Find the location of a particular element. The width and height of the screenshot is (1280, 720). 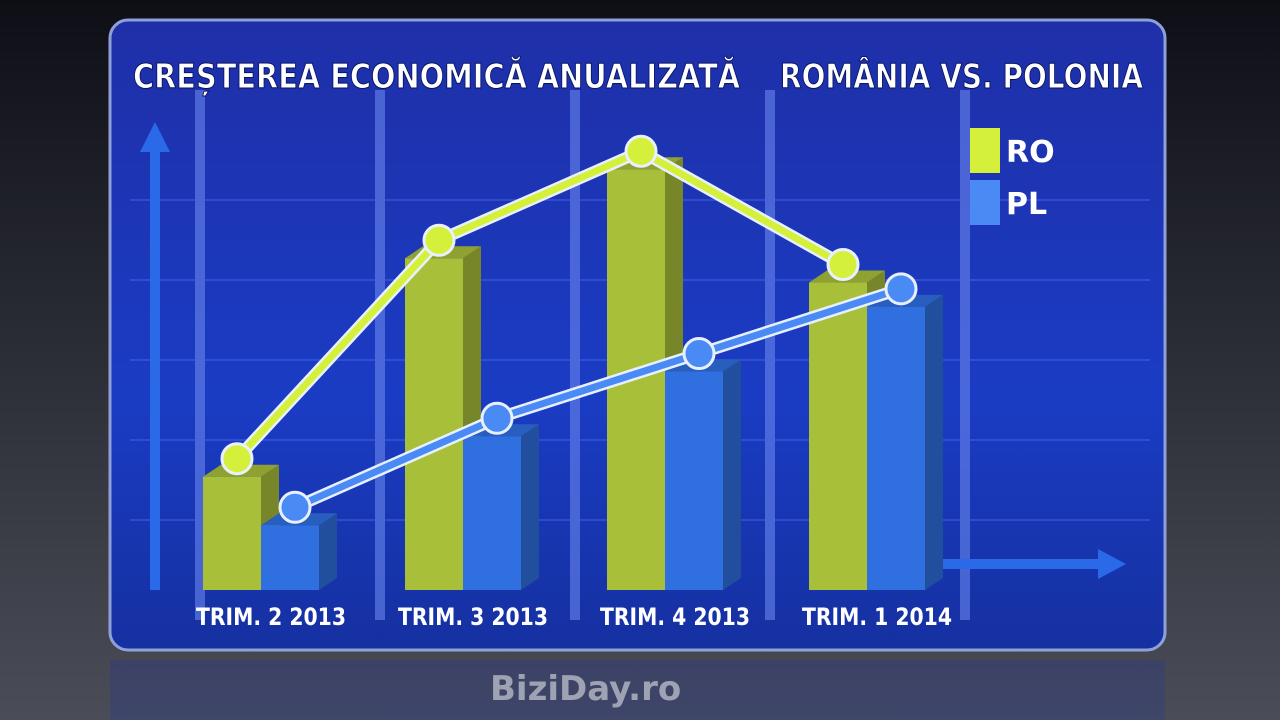

chart-title: CREȘTEREA ECONOMICĂ ANUALIZATĂ is located at coordinates (437, 76).